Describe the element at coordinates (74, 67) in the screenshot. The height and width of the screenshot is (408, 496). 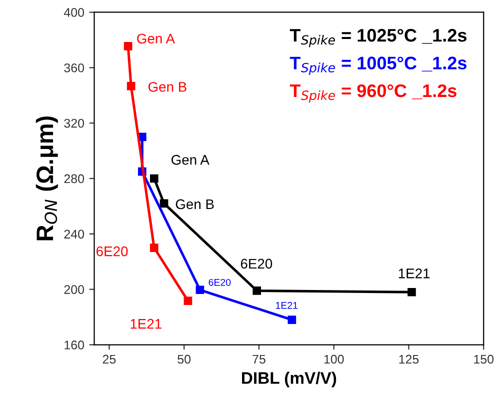
I see `y-tick-label: 360` at that location.